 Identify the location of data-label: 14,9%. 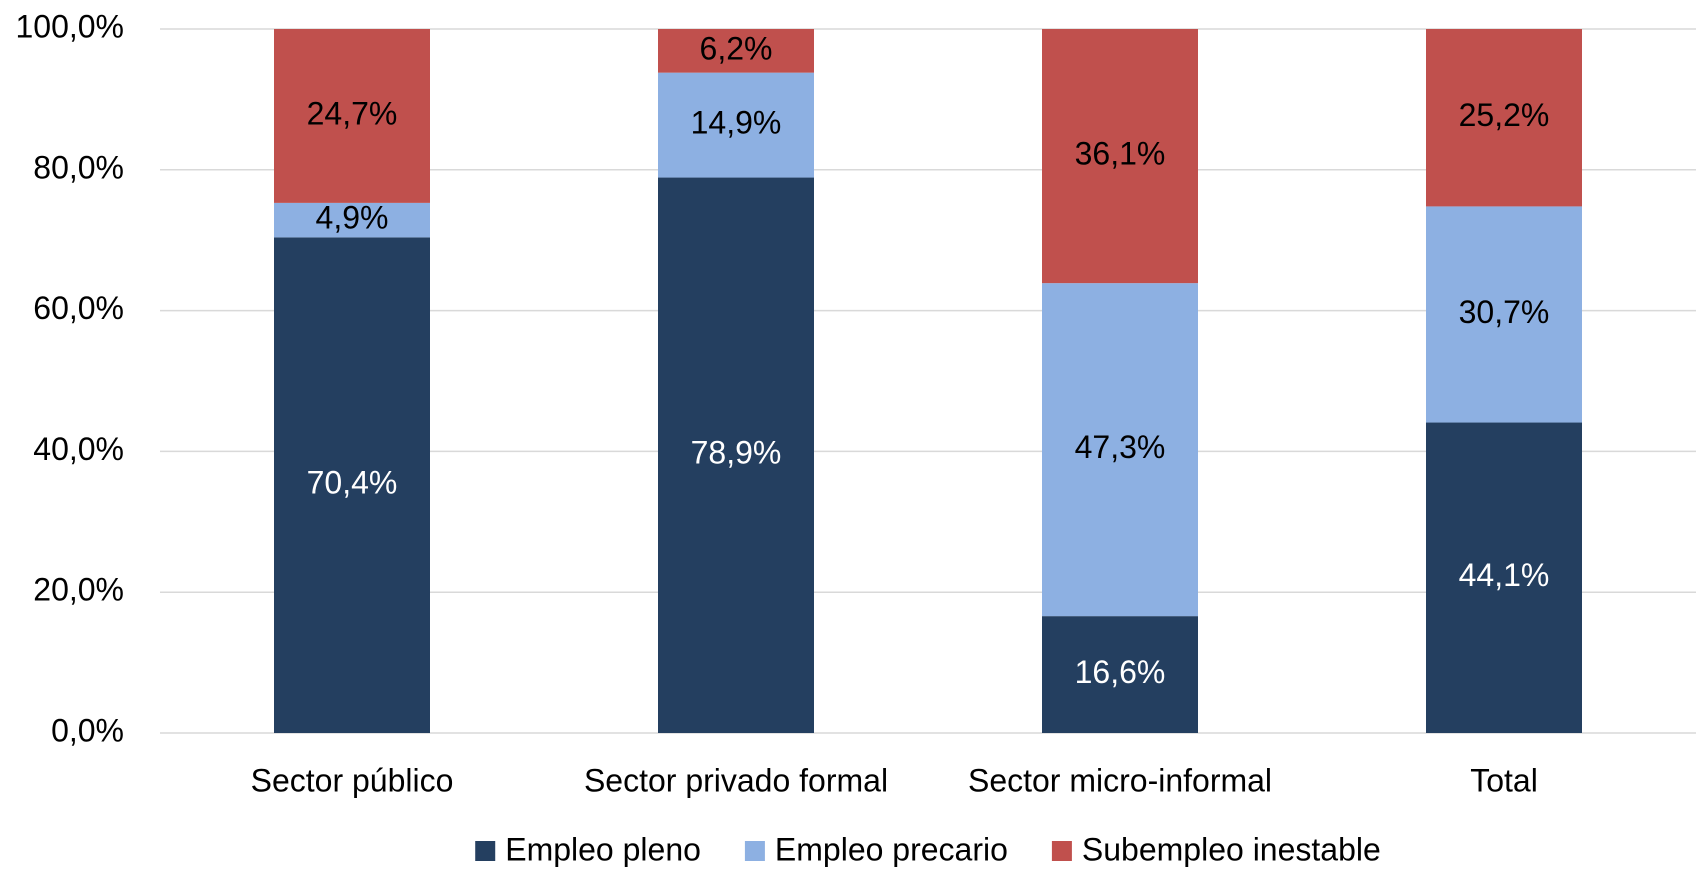
(736, 123).